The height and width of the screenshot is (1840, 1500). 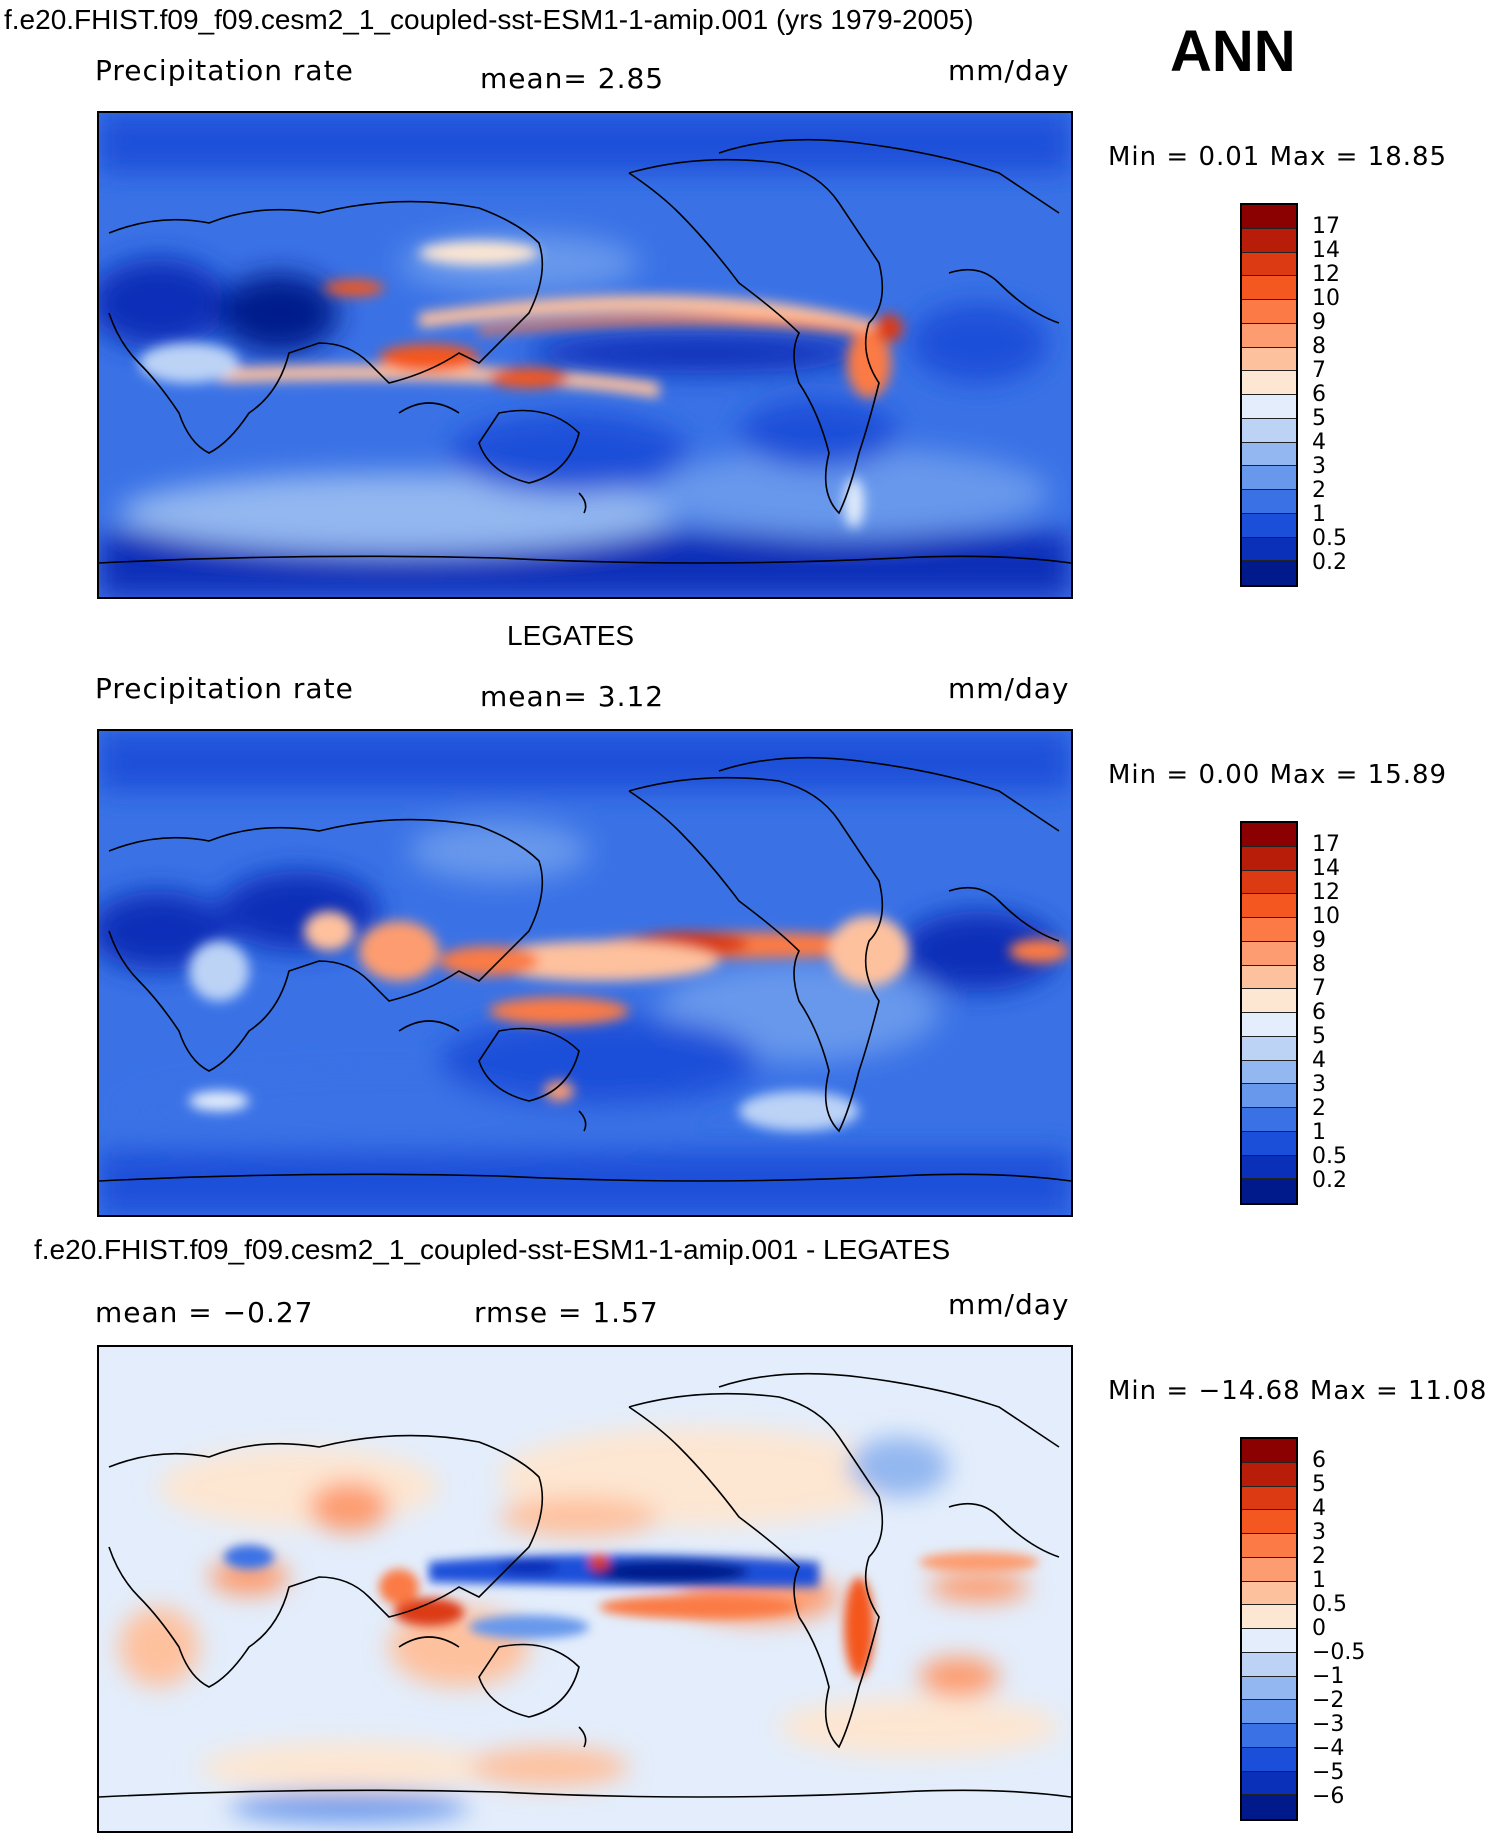 I want to click on panel-diff-rmse: rmse = 1.57, so click(x=566, y=1312).